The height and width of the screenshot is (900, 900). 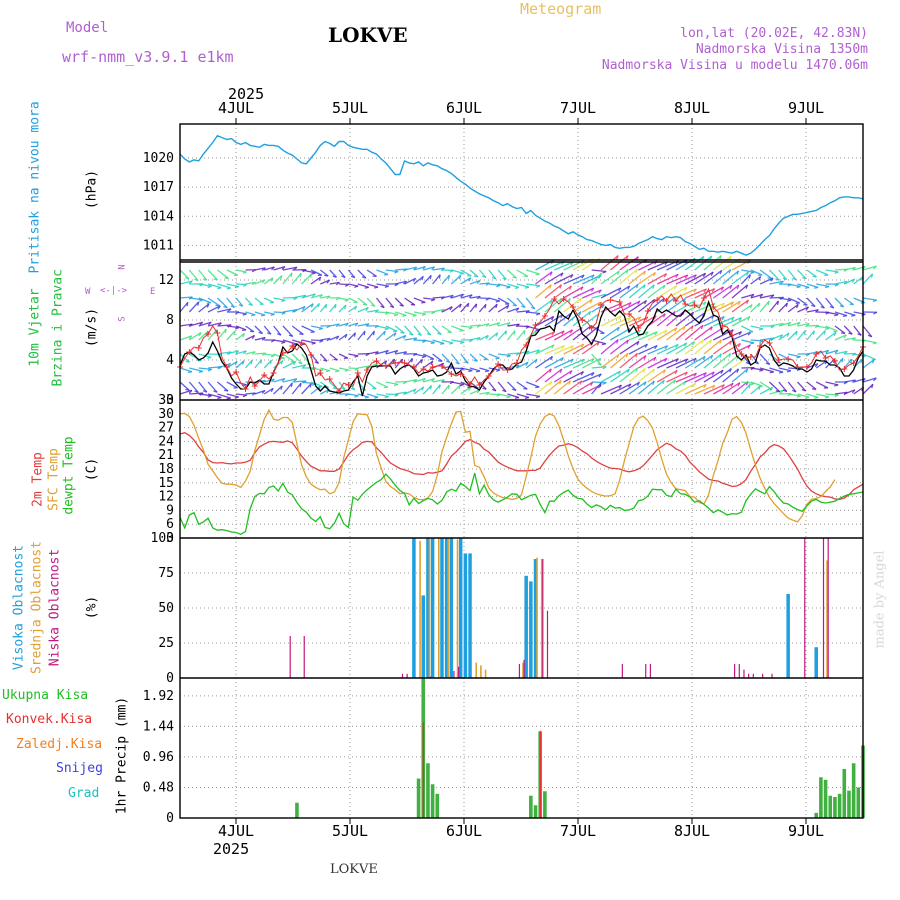 What do you see at coordinates (158, 245) in the screenshot?
I see `pressure-tick-label: 1011` at bounding box center [158, 245].